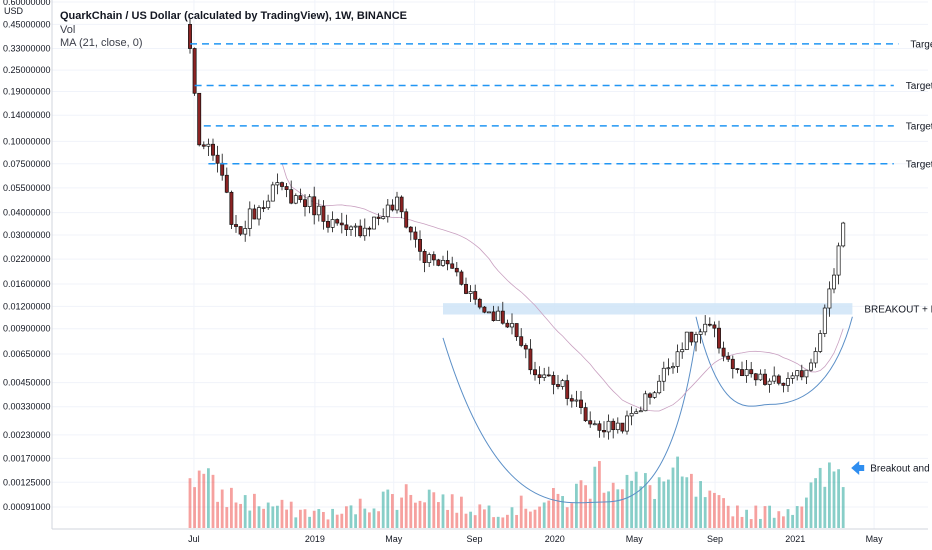  What do you see at coordinates (875, 539) in the screenshot?
I see `x-tick-label: May` at bounding box center [875, 539].